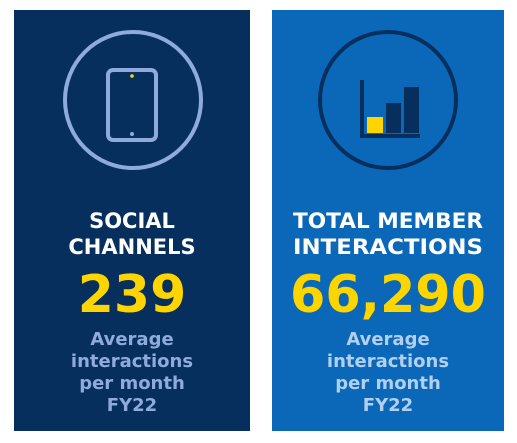  I want to click on card-value: 66,290, so click(388, 295).